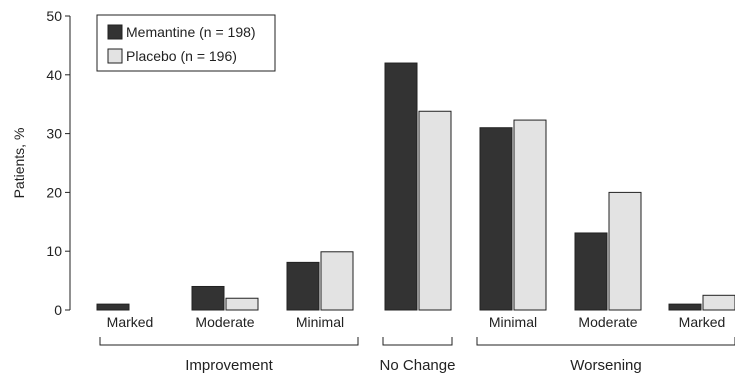  What do you see at coordinates (115, 32) in the screenshot?
I see `legend-swatch-memantine` at bounding box center [115, 32].